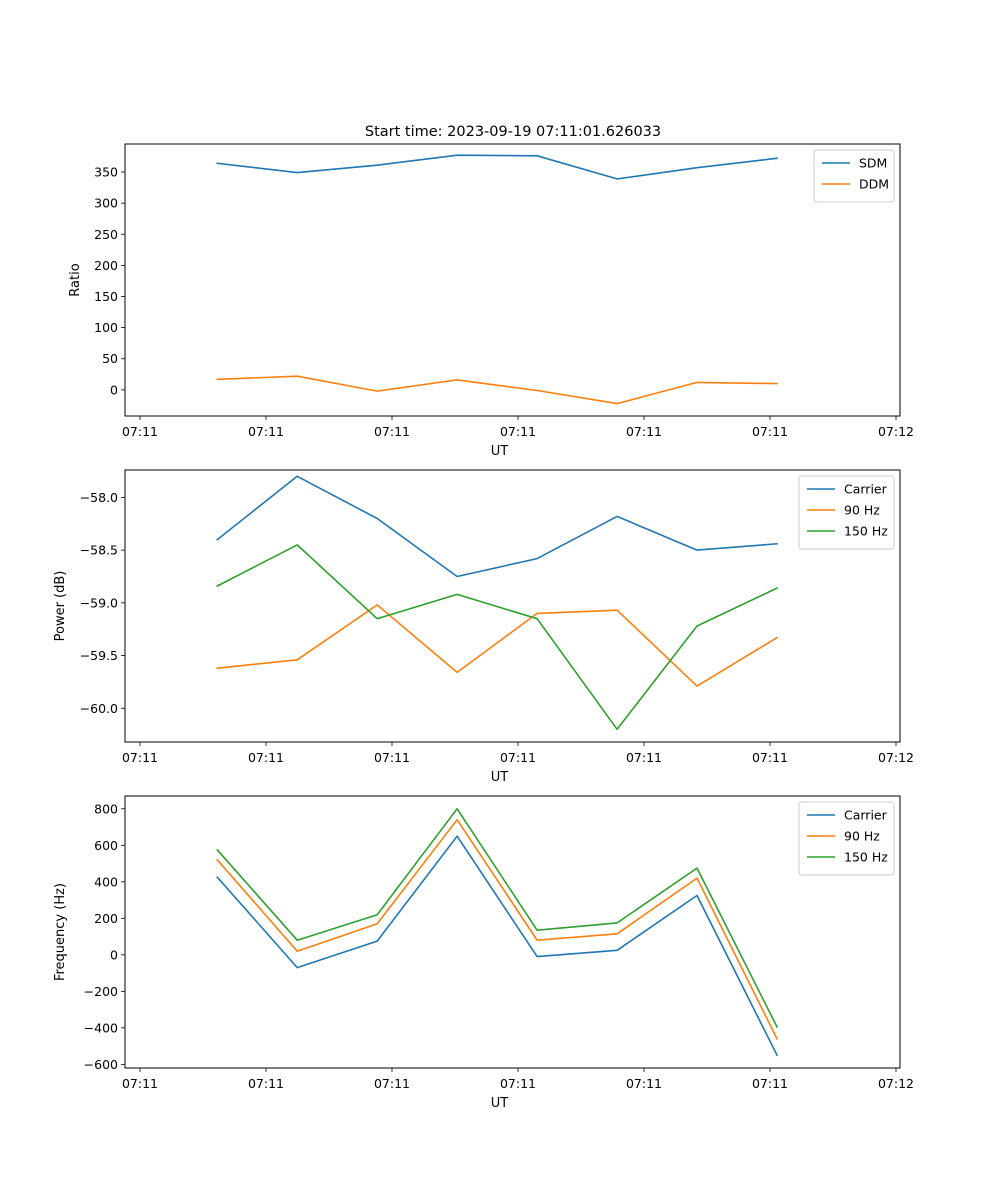  What do you see at coordinates (106, 845) in the screenshot?
I see `y-tick-label: 600` at bounding box center [106, 845].